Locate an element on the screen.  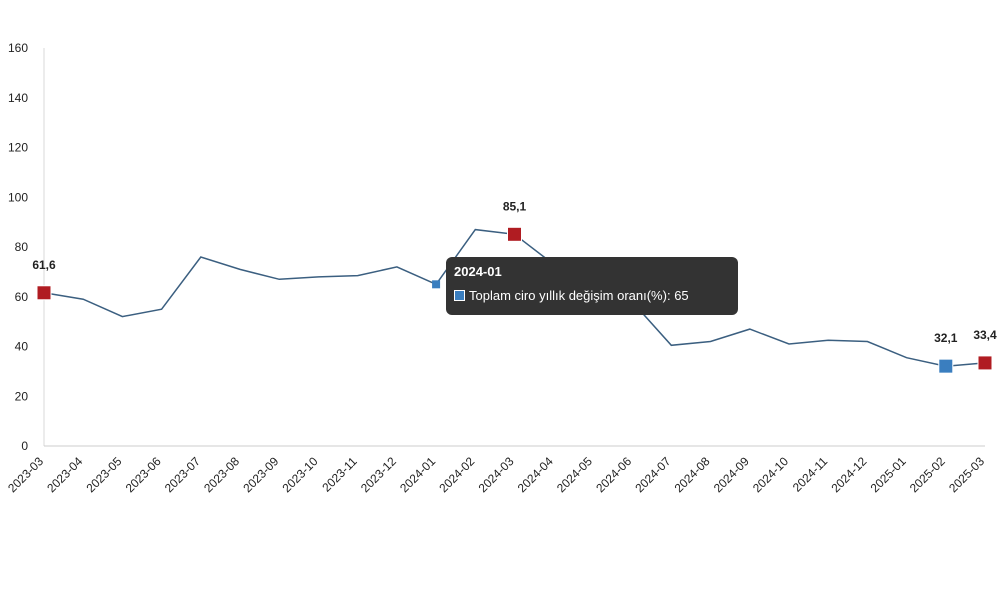
data-label: 85,1 is located at coordinates (515, 206).